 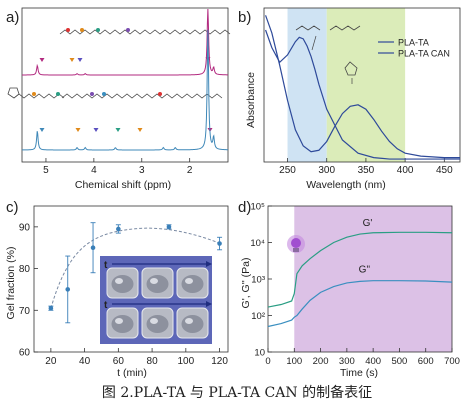 I want to click on time-arrow-head, so click(x=209, y=264).